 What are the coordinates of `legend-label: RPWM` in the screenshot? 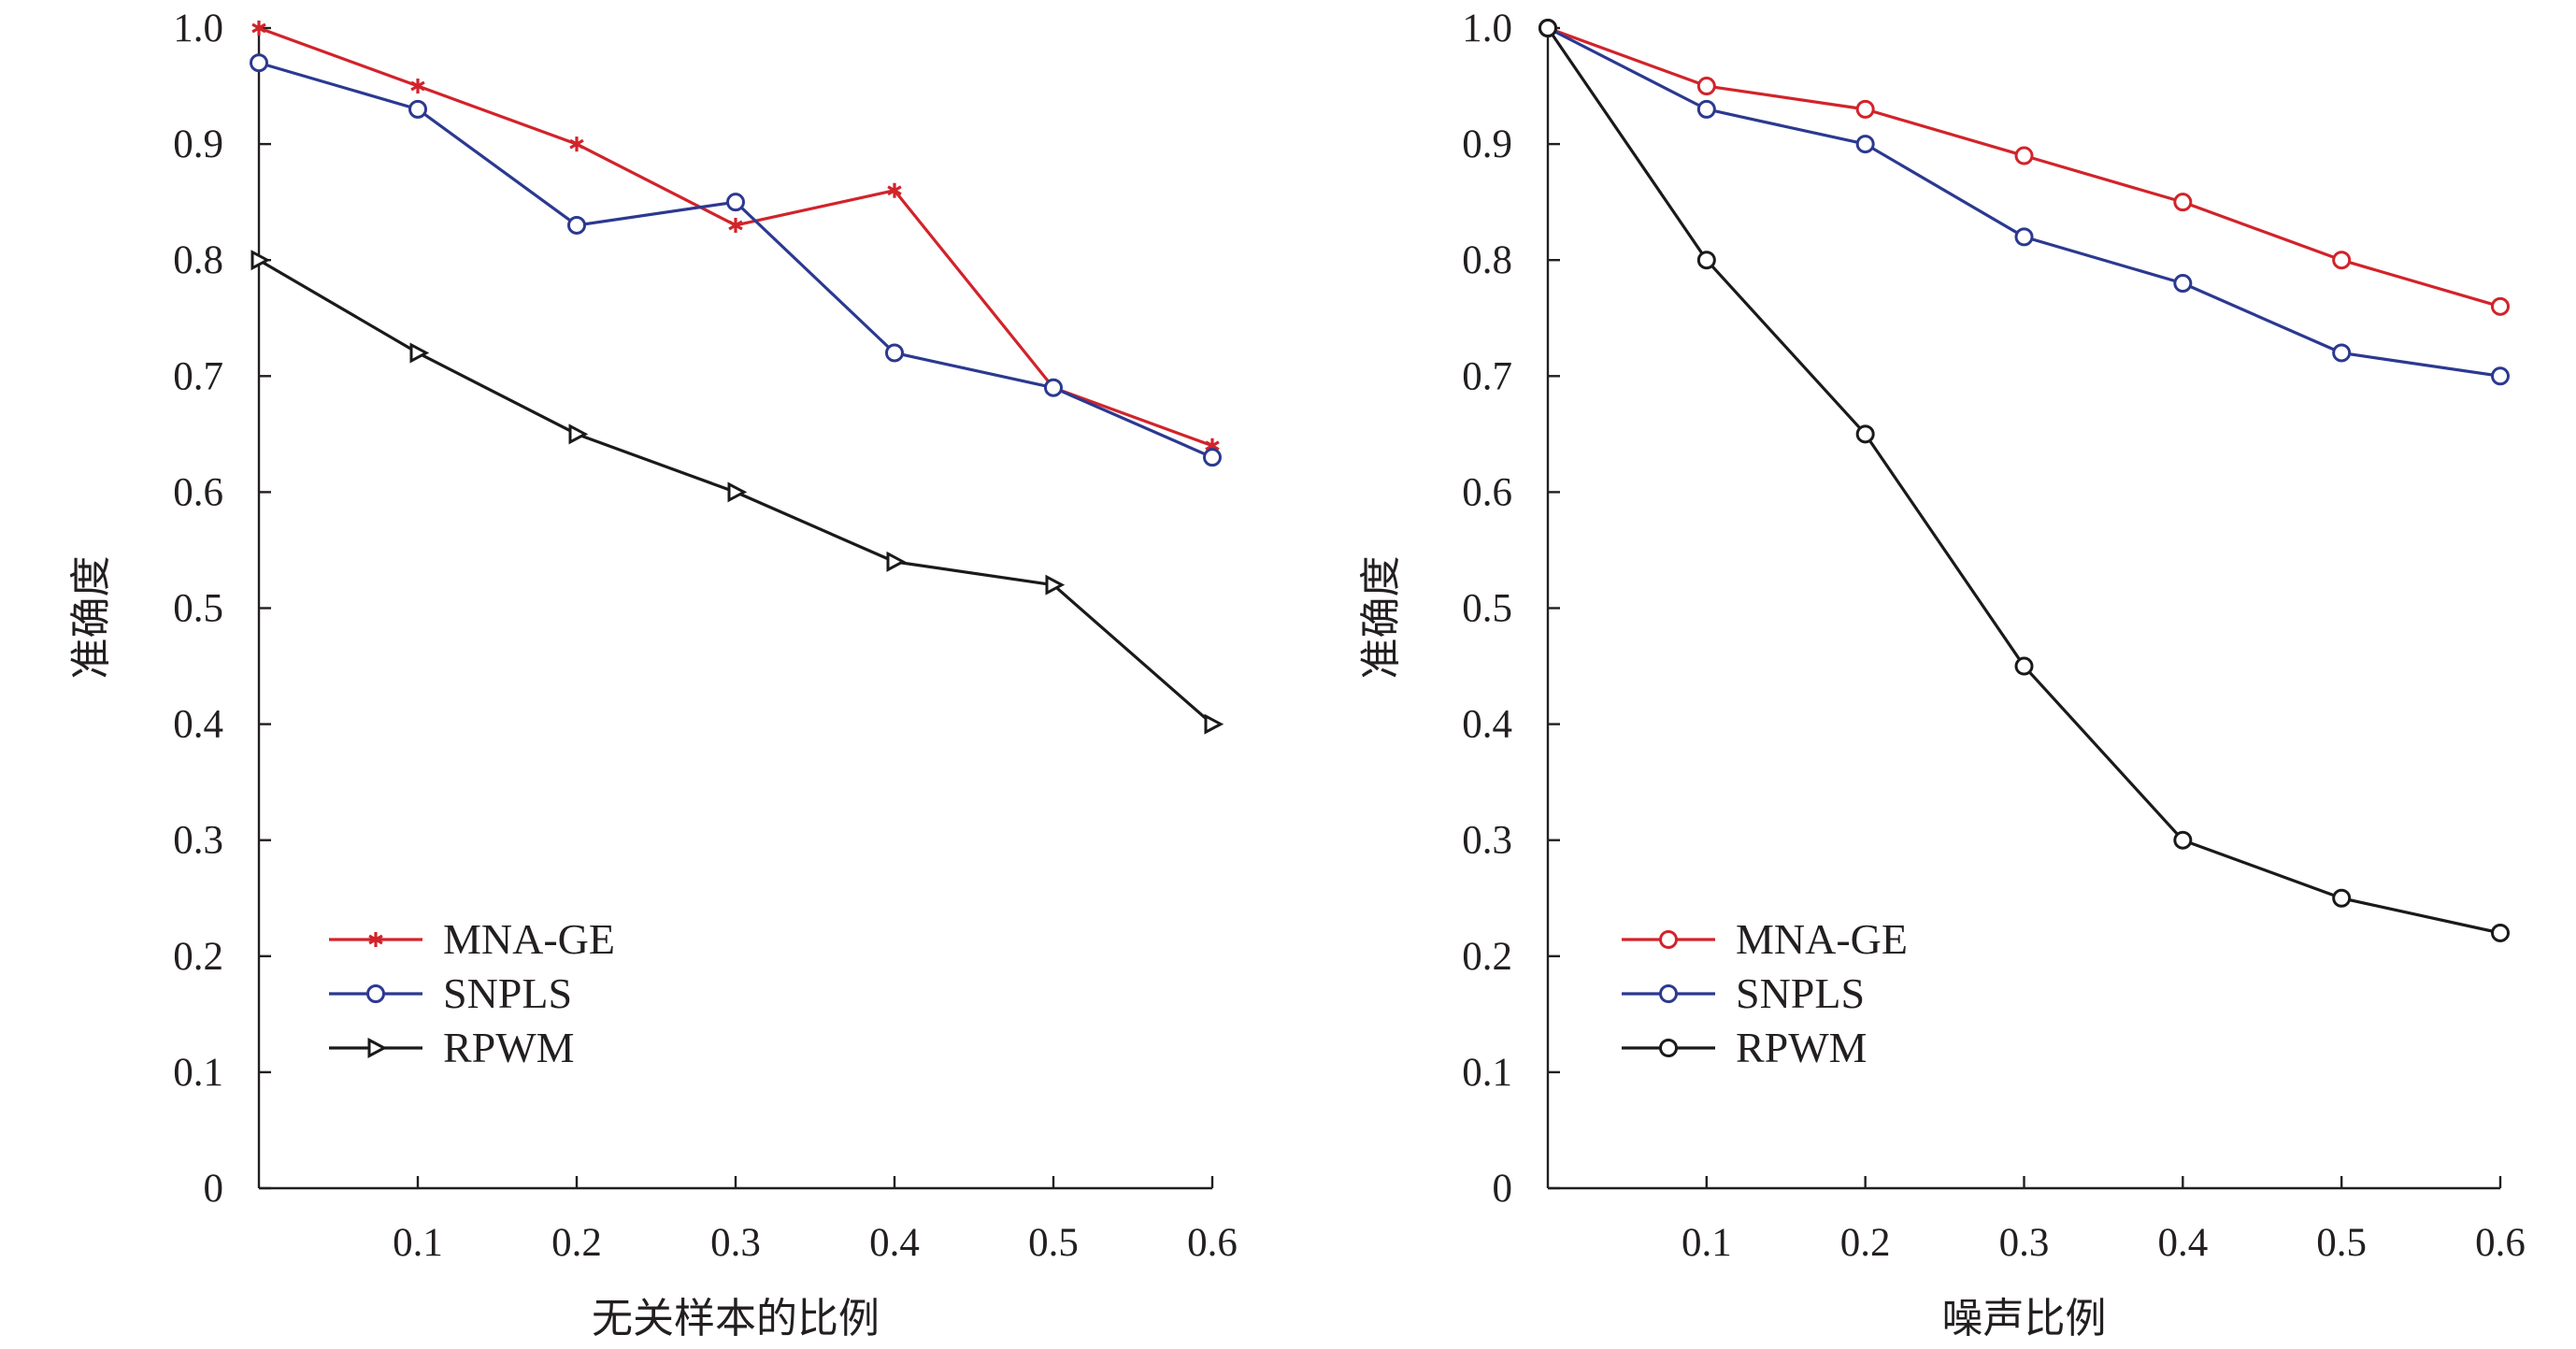 It's located at (509, 1047).